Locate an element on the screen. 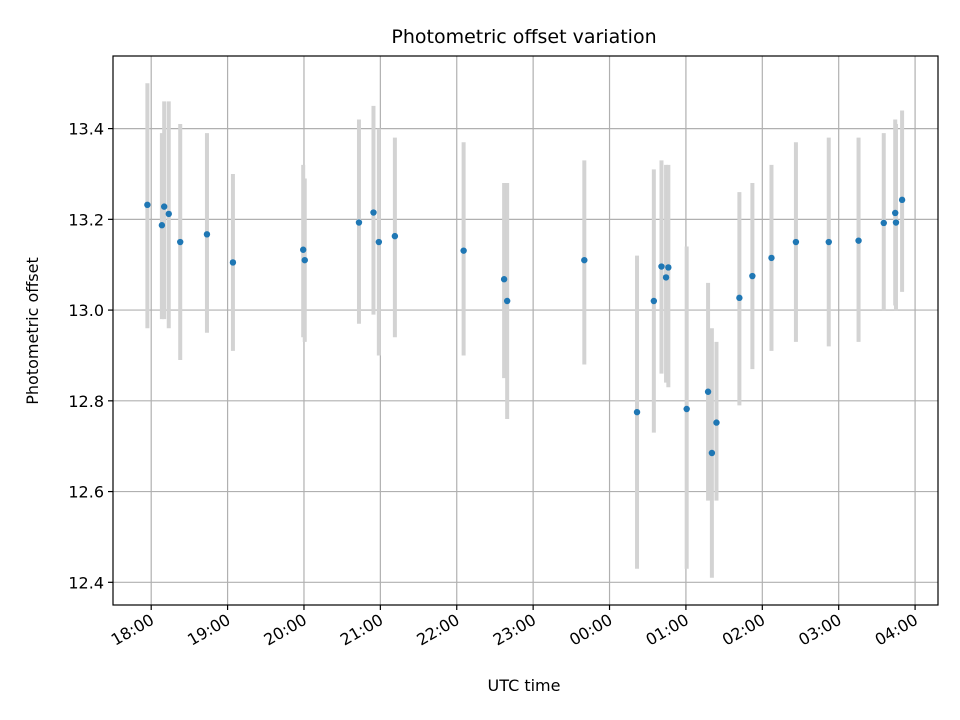 The width and height of the screenshot is (960, 720). y-tick-label: 12.4 is located at coordinates (86, 582).